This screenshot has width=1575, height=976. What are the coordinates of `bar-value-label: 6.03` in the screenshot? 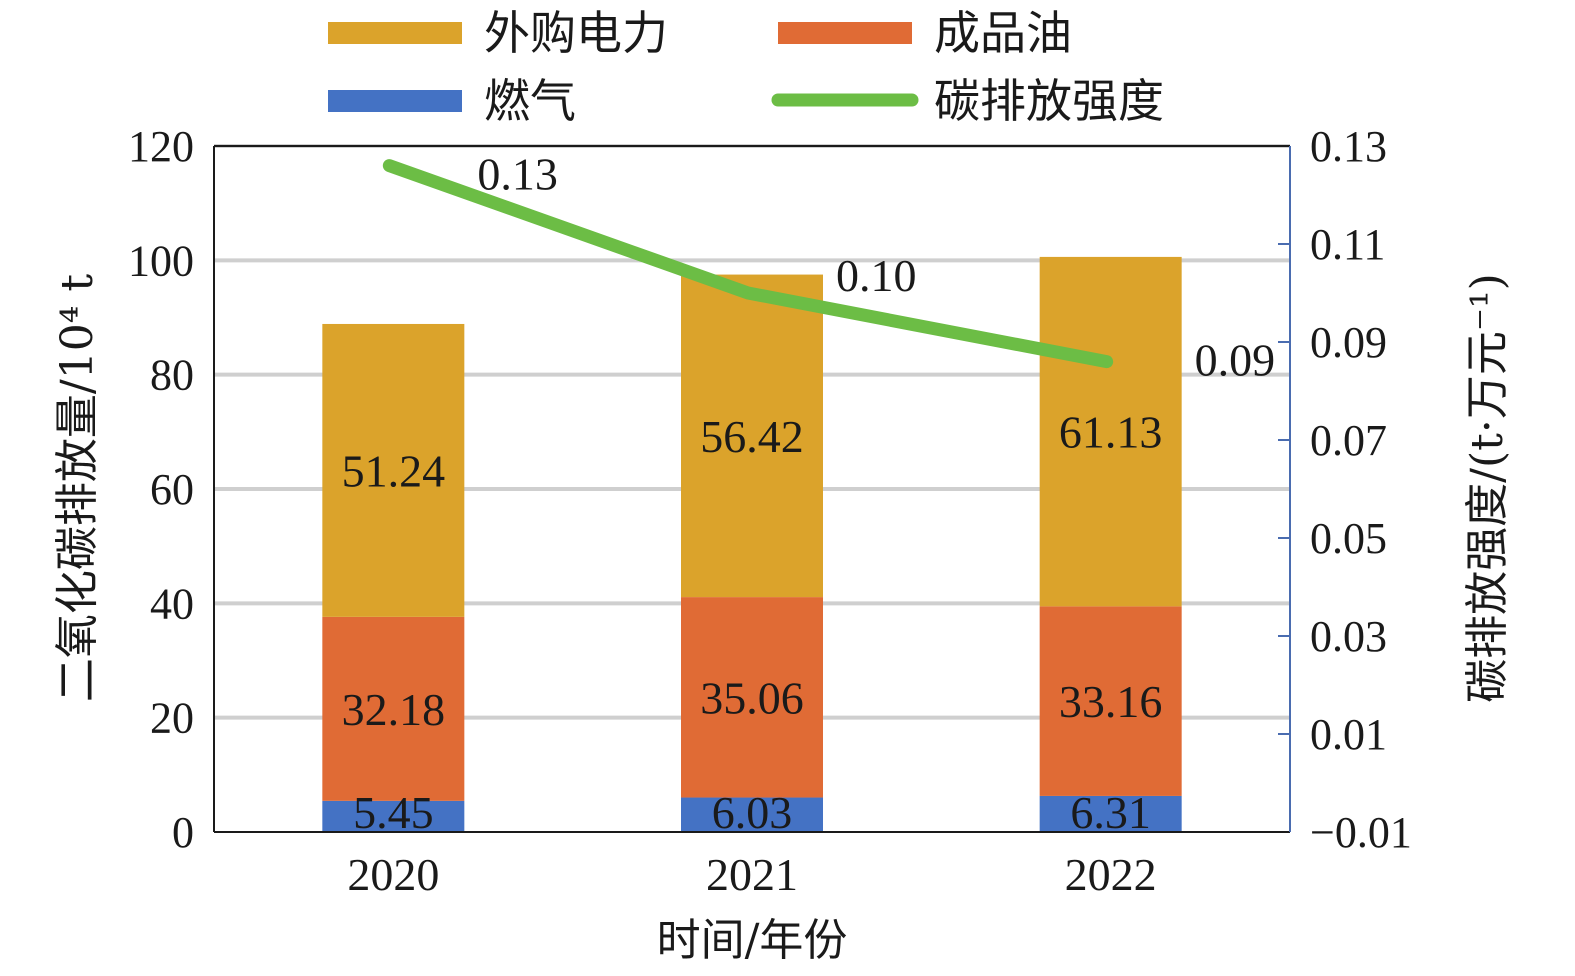 It's located at (752, 812).